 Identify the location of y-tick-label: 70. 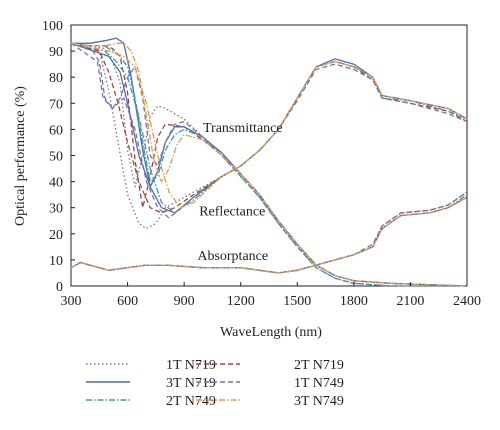
(56, 104).